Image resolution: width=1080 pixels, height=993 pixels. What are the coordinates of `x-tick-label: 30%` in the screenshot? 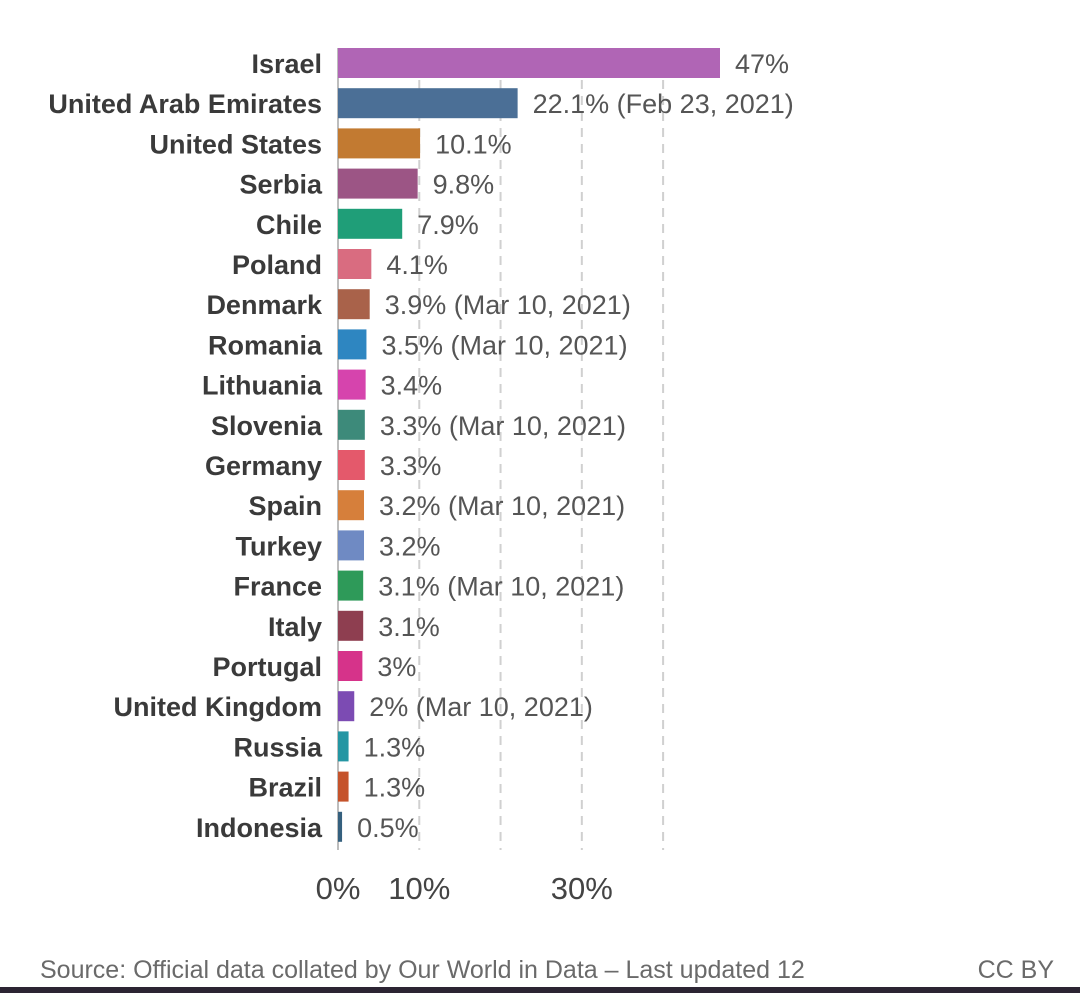 It's located at (582, 888).